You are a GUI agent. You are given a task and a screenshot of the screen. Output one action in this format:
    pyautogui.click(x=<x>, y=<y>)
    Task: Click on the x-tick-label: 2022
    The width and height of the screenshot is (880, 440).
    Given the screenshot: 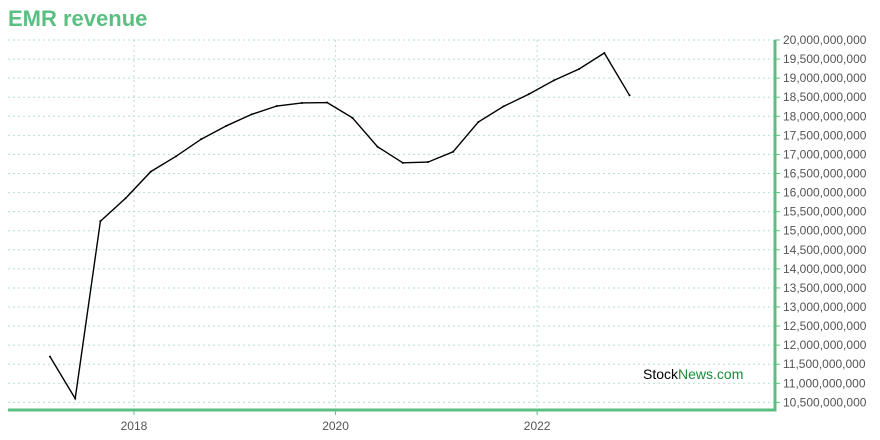 What is the action you would take?
    pyautogui.click(x=537, y=426)
    